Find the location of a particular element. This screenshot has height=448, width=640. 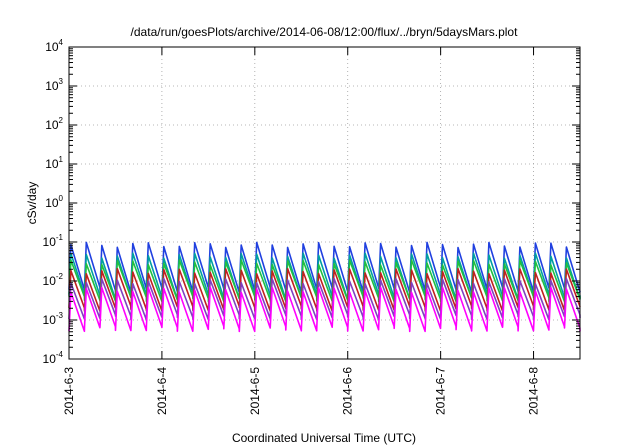

x-tick-label: 2014-6-4 is located at coordinates (162, 391).